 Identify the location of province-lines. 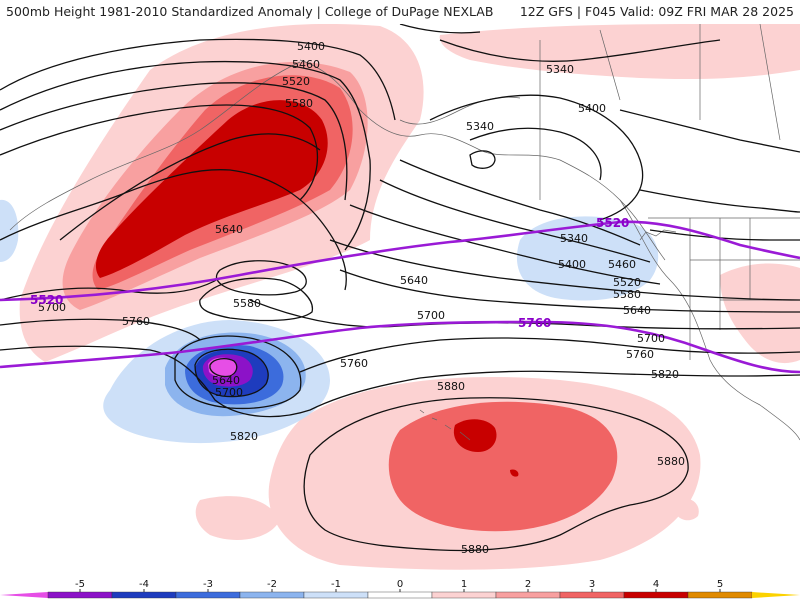
(660, 112).